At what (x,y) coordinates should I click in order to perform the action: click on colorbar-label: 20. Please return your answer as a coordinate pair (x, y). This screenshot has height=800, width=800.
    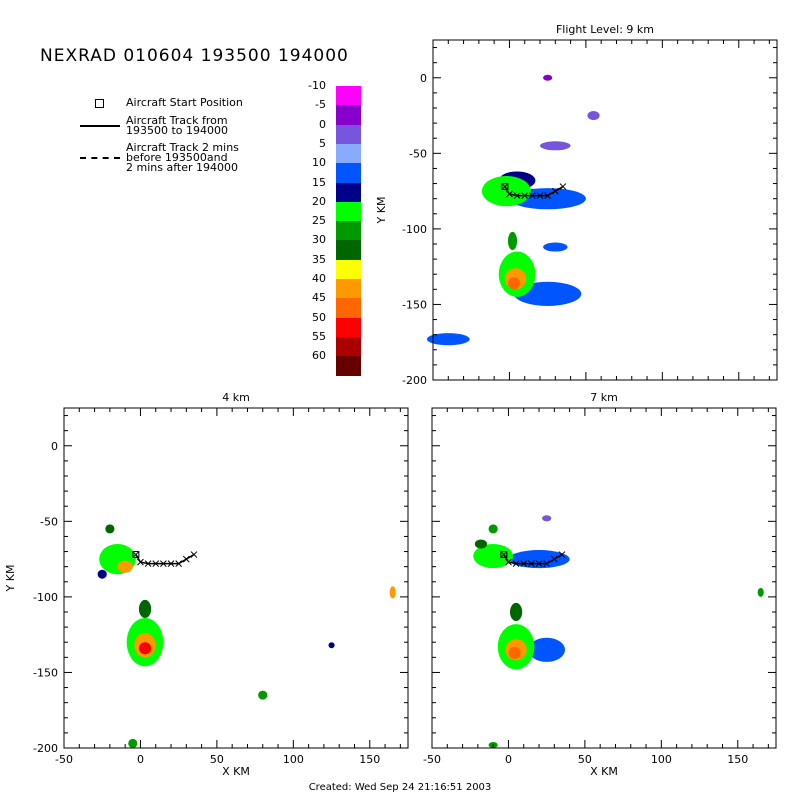
    Looking at the image, I should click on (319, 201).